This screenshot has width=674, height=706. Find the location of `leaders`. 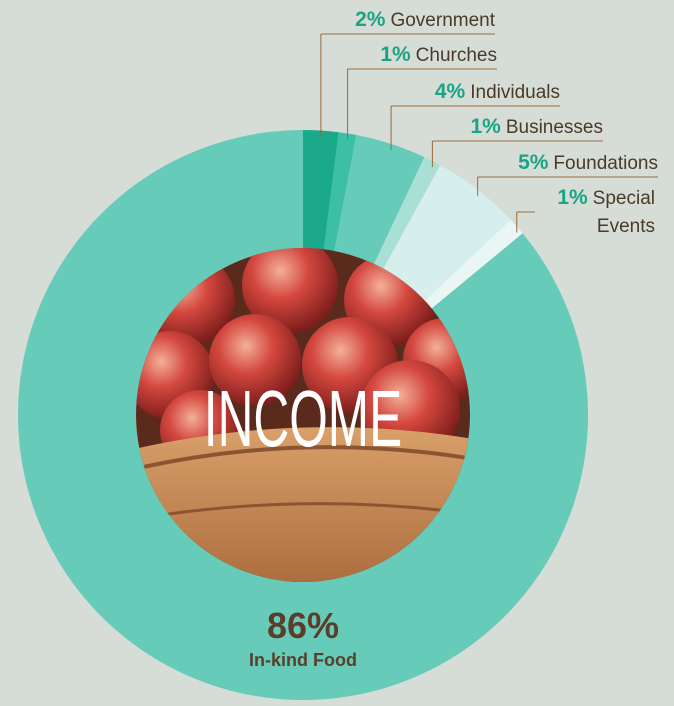

leaders is located at coordinates (489, 133).